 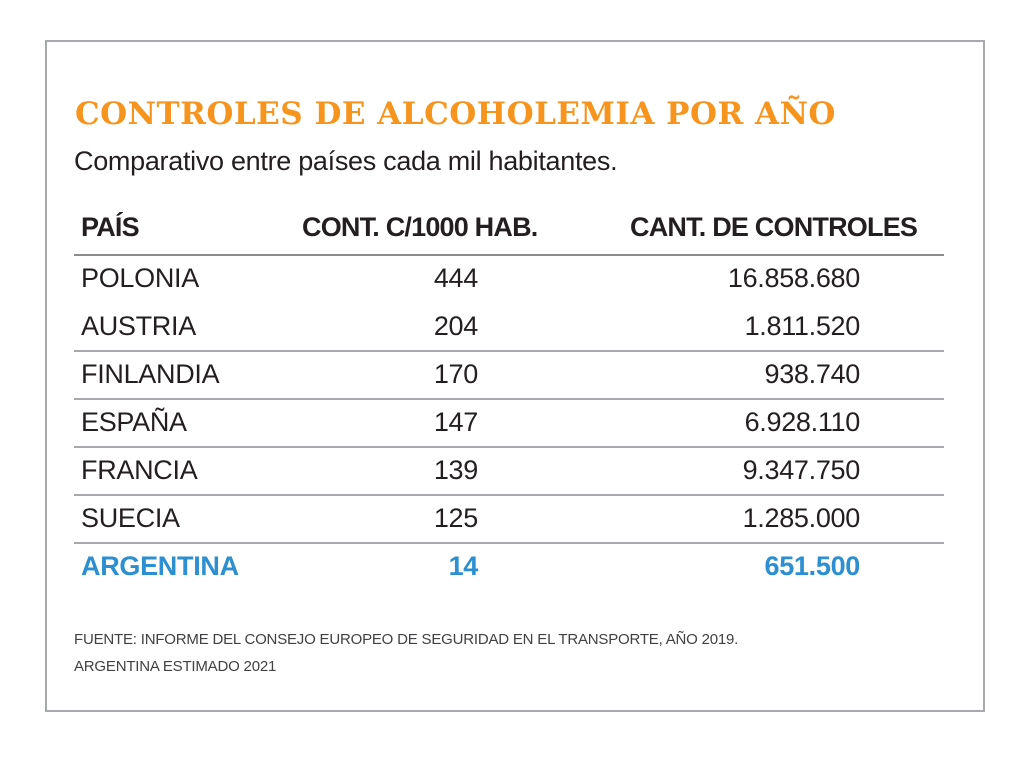 What do you see at coordinates (455, 470) in the screenshot?
I see `cell-rate: 139` at bounding box center [455, 470].